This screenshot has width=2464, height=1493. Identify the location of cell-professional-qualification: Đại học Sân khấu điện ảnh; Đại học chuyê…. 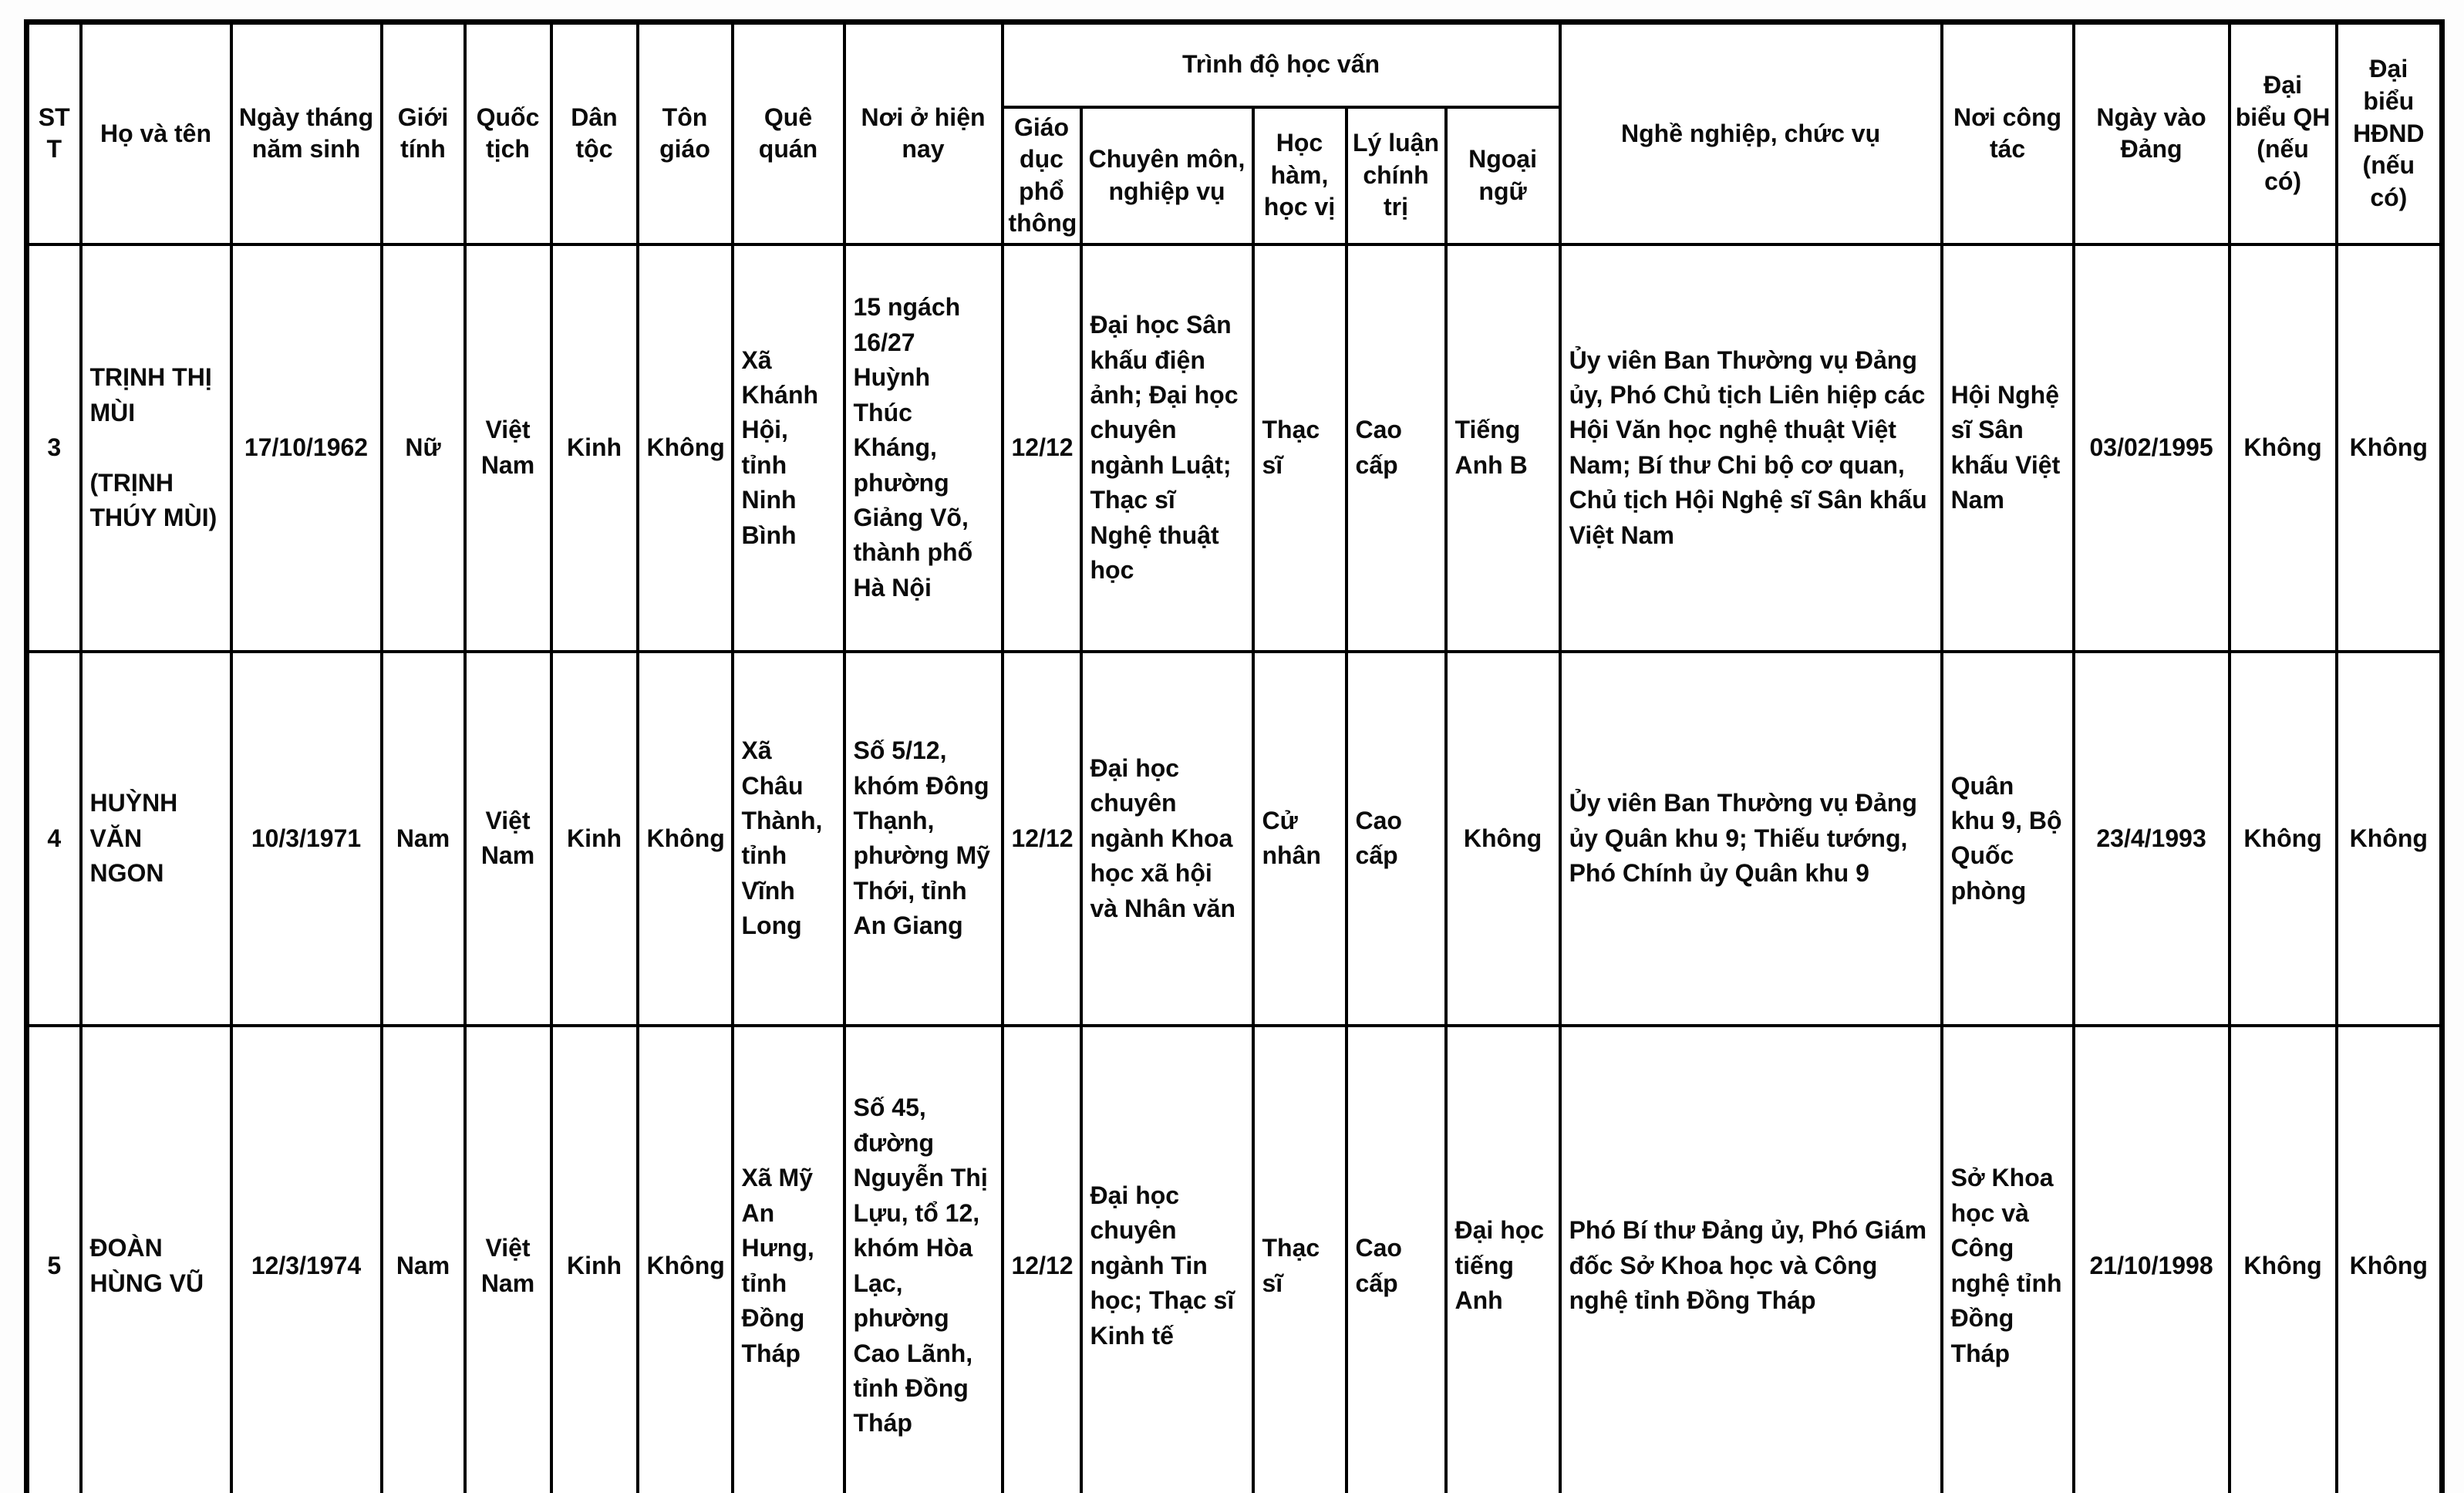
(1167, 448).